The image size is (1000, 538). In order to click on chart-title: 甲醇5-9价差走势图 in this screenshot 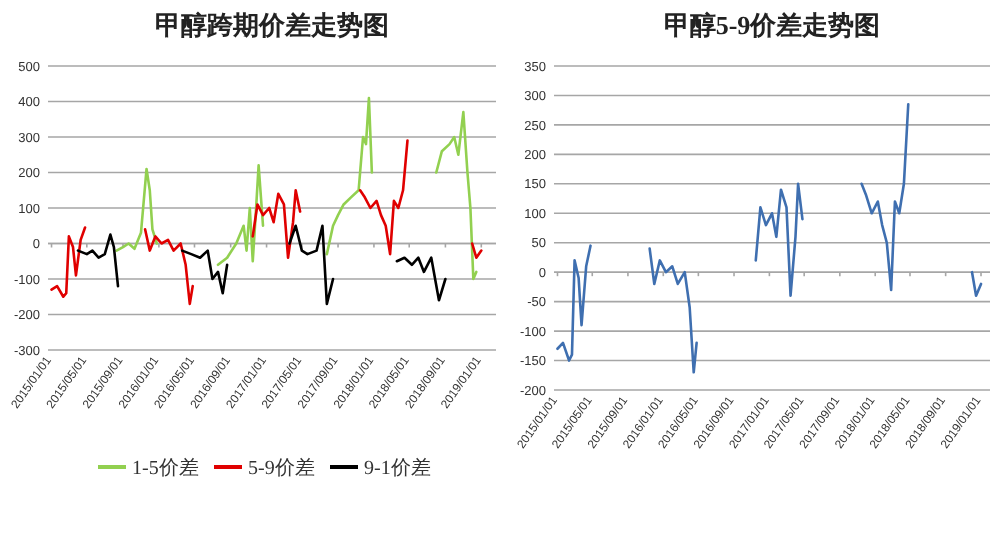, I will do `click(772, 25)`.